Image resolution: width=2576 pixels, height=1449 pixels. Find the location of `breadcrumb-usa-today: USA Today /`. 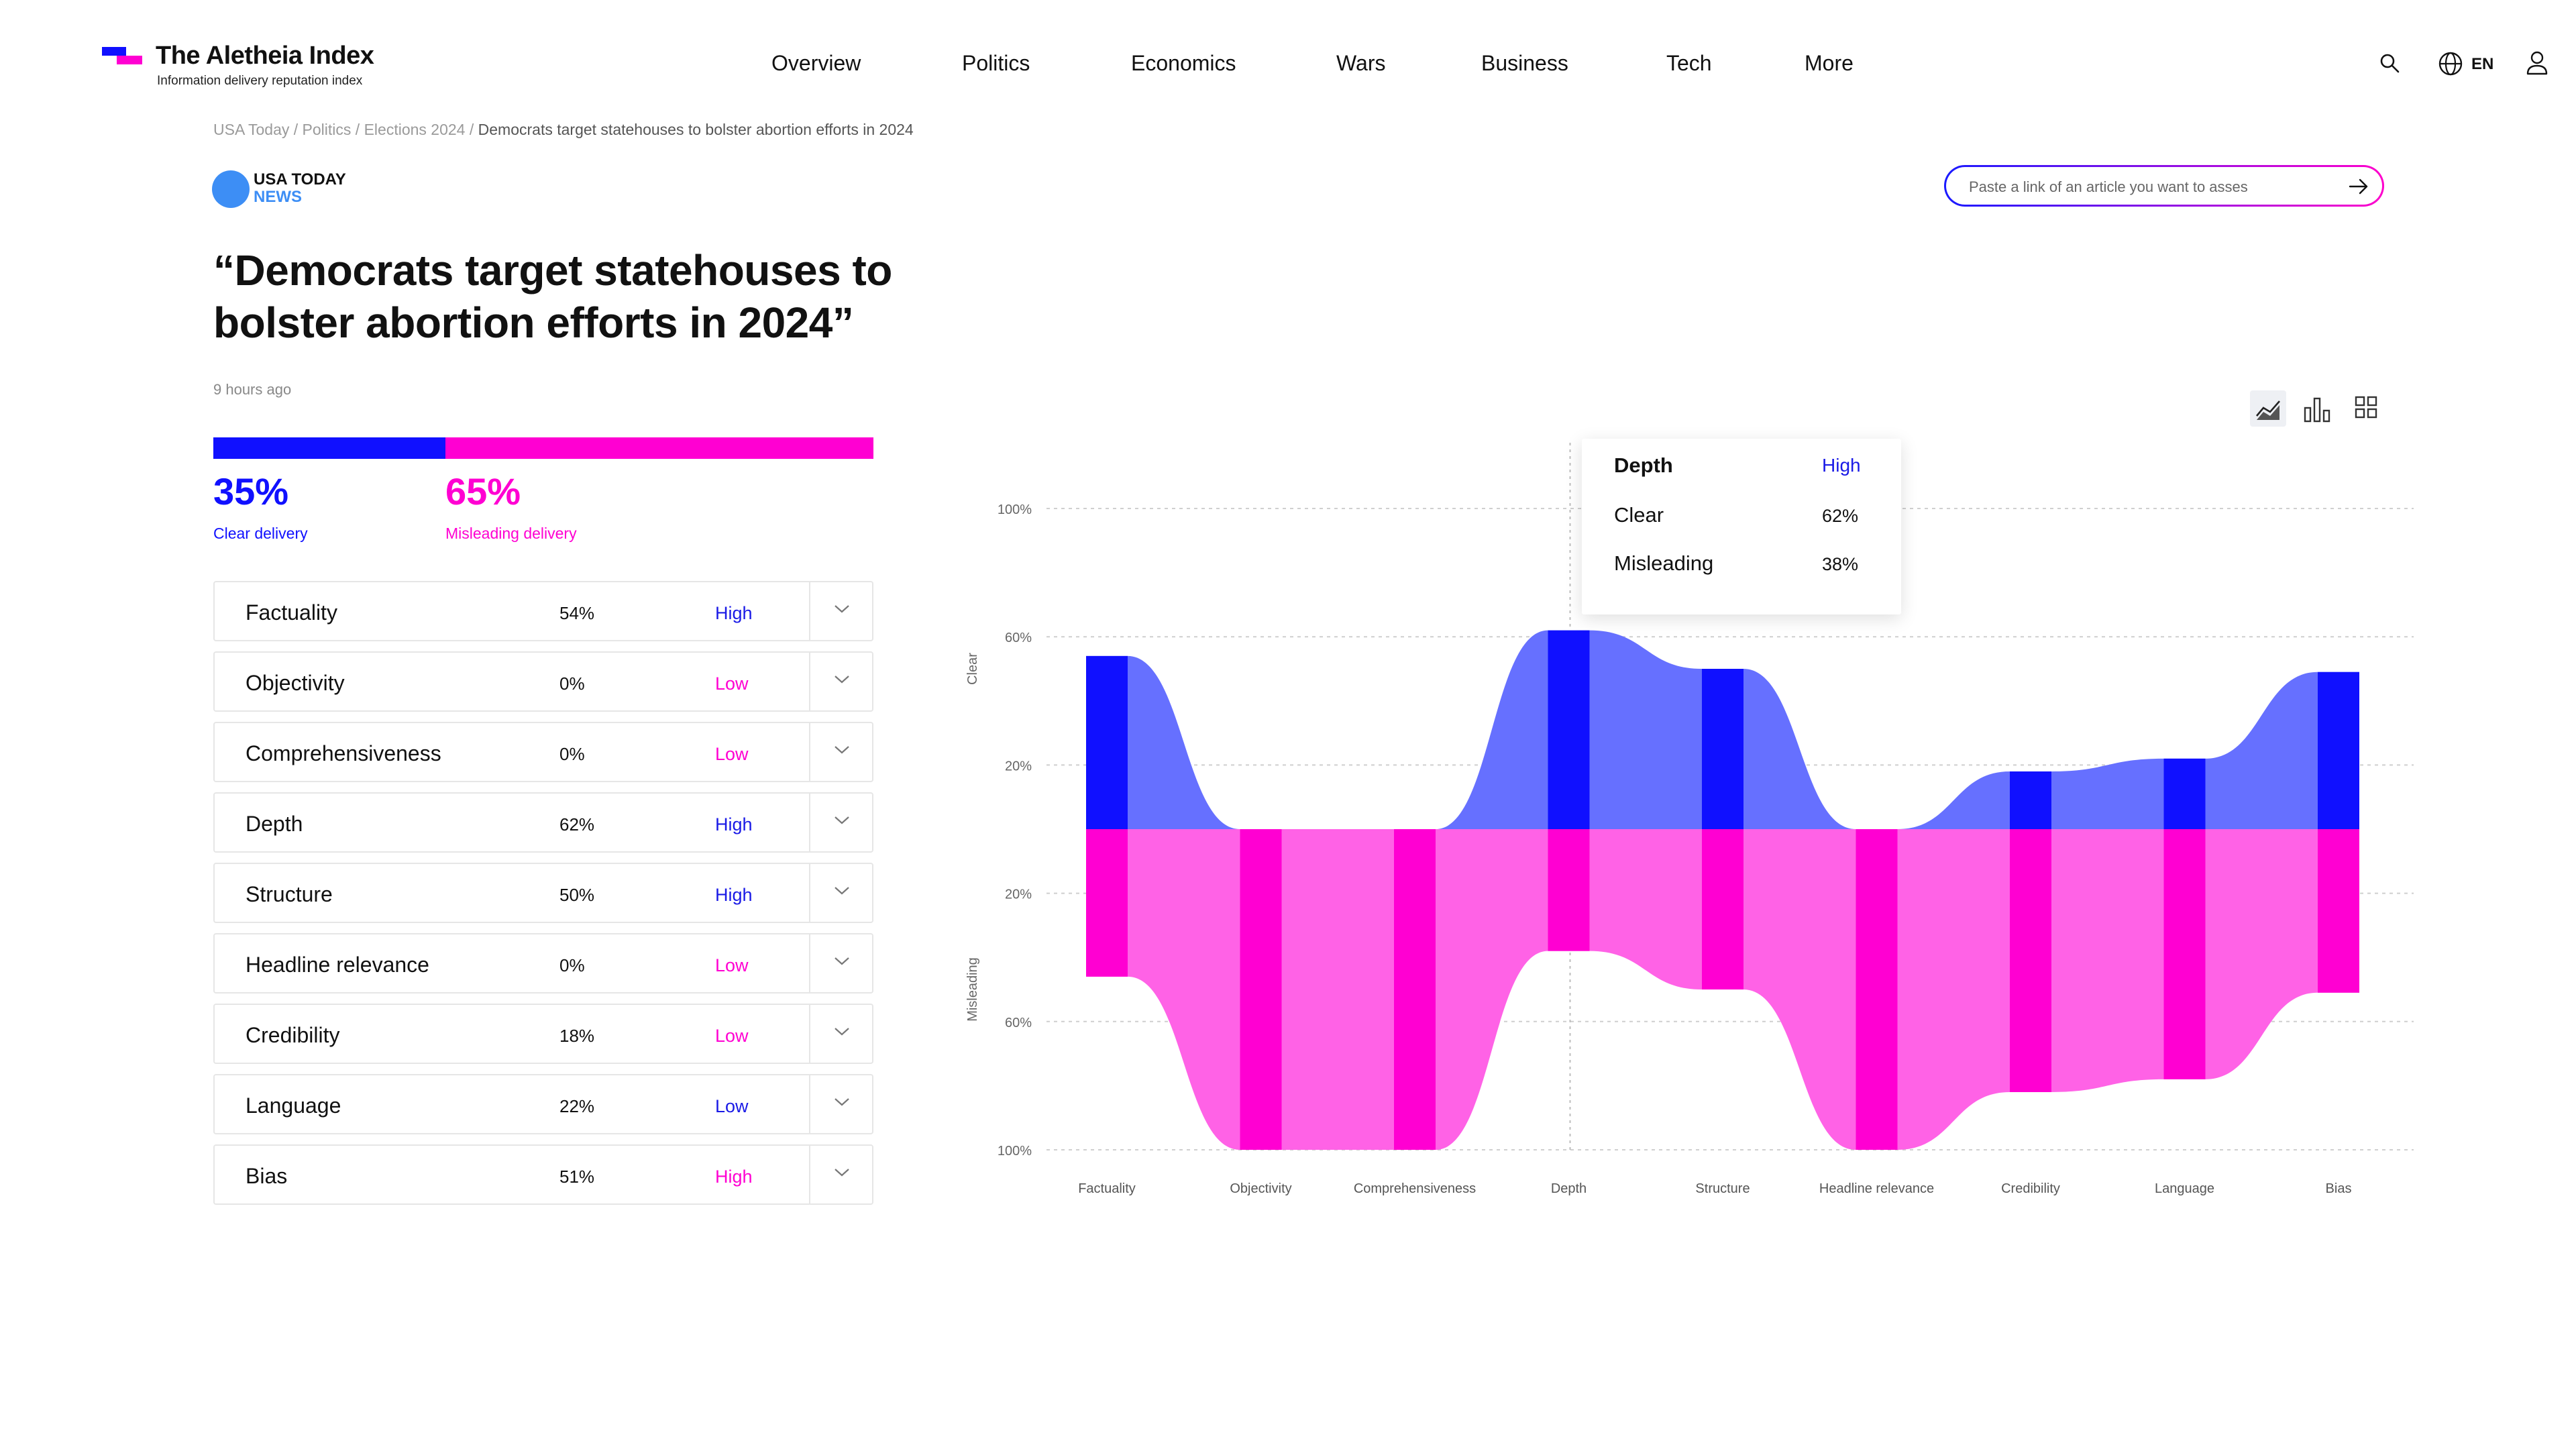

breadcrumb-usa-today: USA Today / is located at coordinates (256, 129).